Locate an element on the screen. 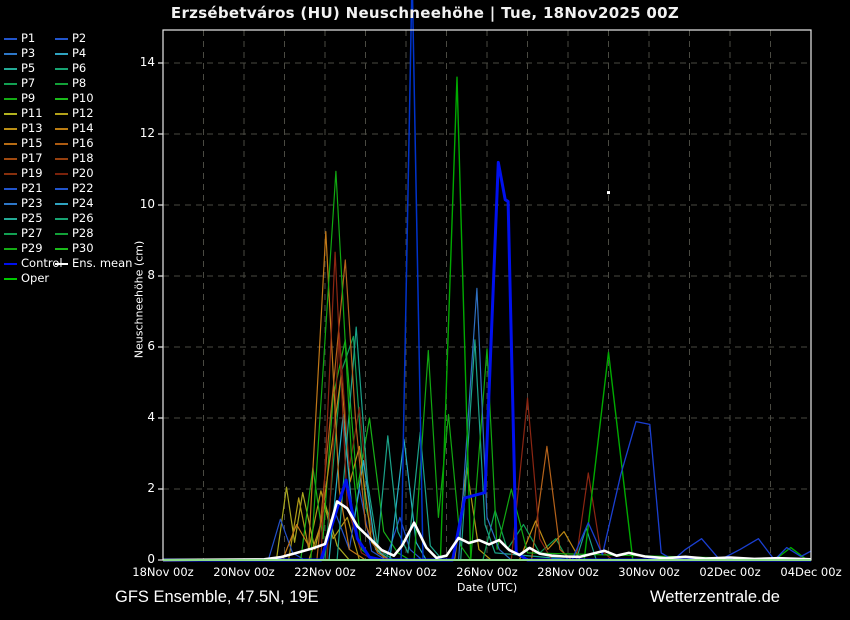  legend-item-p28: P28 is located at coordinates (80, 233).